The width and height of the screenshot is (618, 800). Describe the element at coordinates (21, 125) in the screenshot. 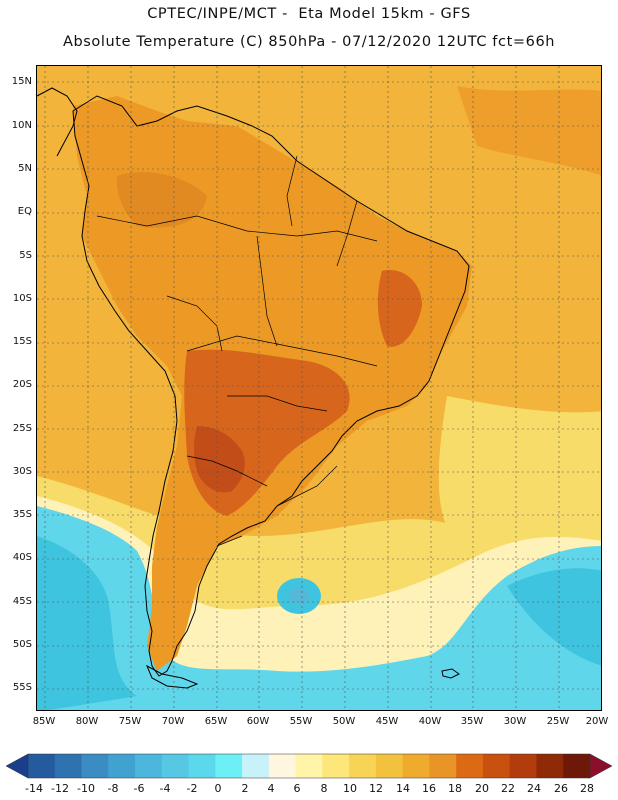

I see `lat-label: 10N` at that location.